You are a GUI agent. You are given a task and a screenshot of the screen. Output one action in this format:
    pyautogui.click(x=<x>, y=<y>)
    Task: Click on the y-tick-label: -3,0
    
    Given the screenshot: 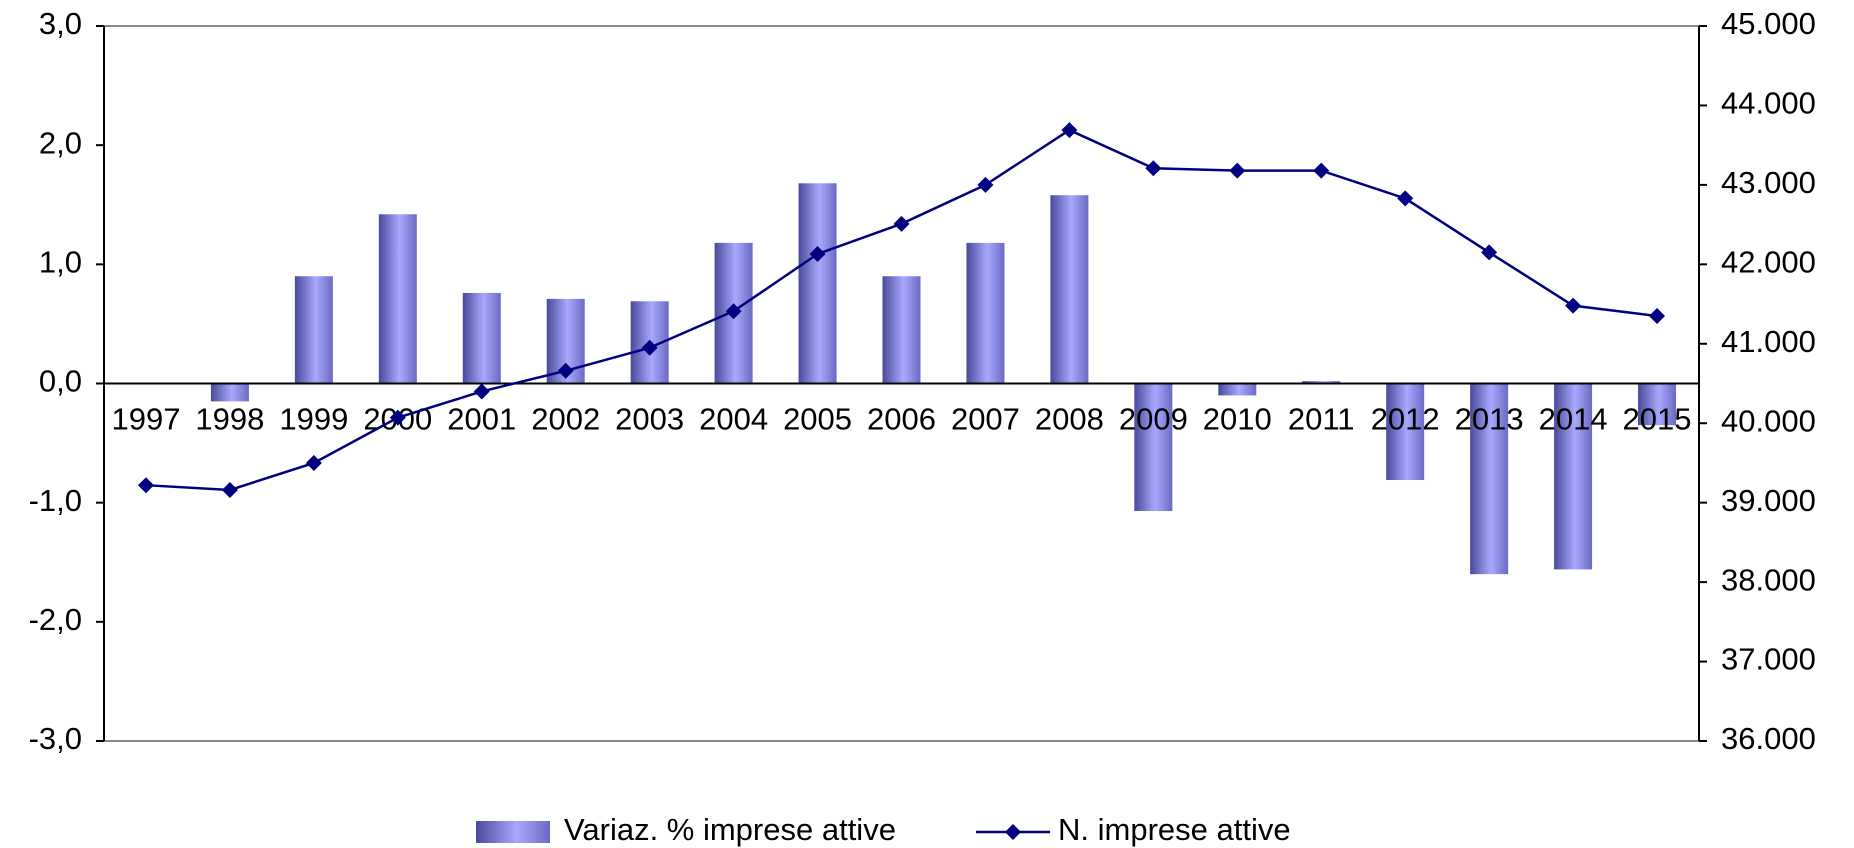 What is the action you would take?
    pyautogui.click(x=55, y=738)
    